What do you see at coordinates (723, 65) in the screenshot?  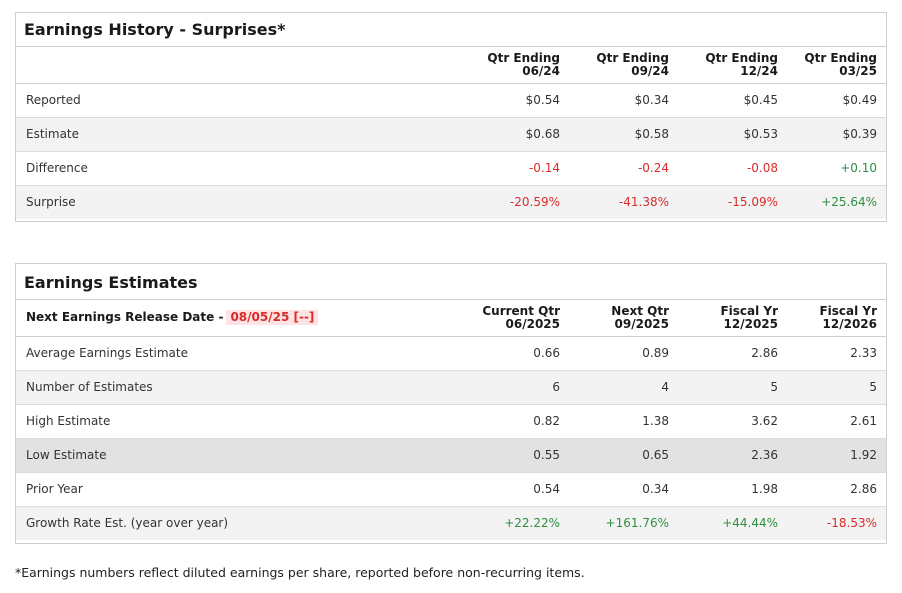 I see `col-header-qtr-1224: Qtr Ending 12/24` at bounding box center [723, 65].